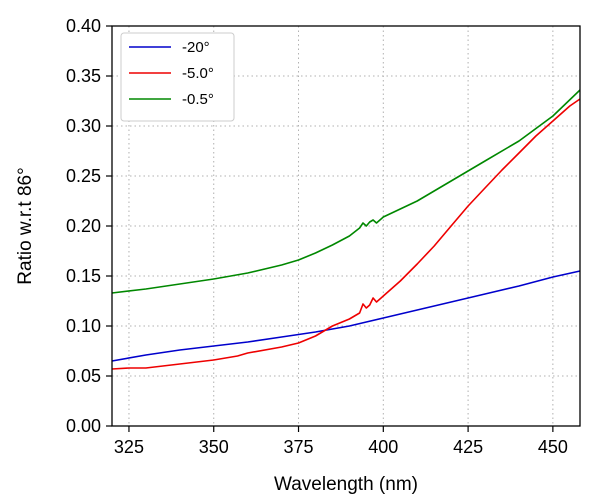 The image size is (595, 503). What do you see at coordinates (196, 47) in the screenshot?
I see `legend-label-series-1: -20°` at bounding box center [196, 47].